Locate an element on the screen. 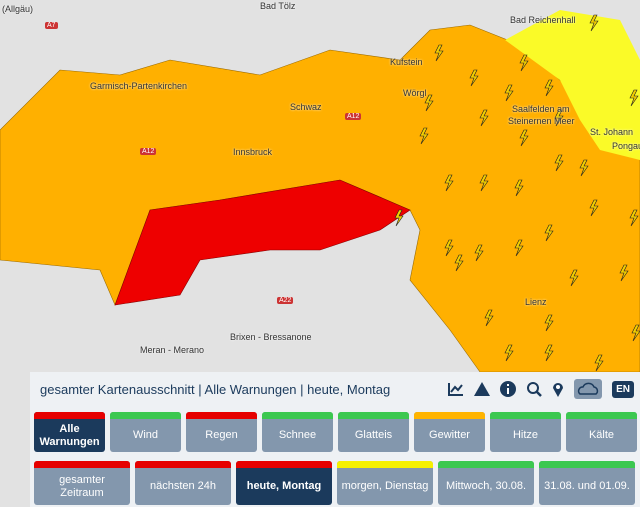  place-label: Meran - Merano is located at coordinates (172, 350).